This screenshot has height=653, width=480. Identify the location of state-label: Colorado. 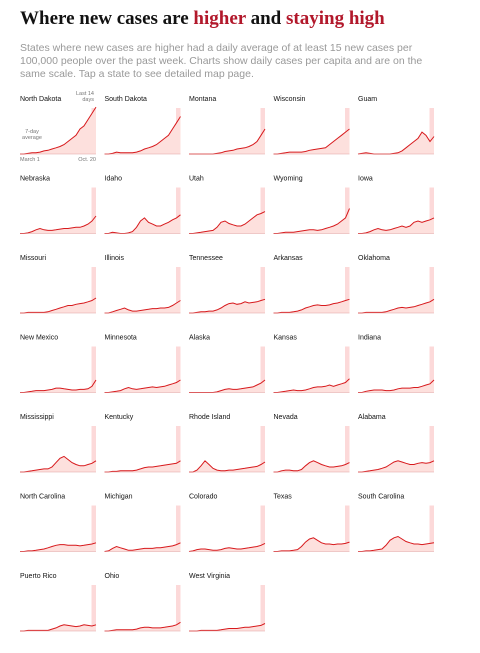
(203, 497).